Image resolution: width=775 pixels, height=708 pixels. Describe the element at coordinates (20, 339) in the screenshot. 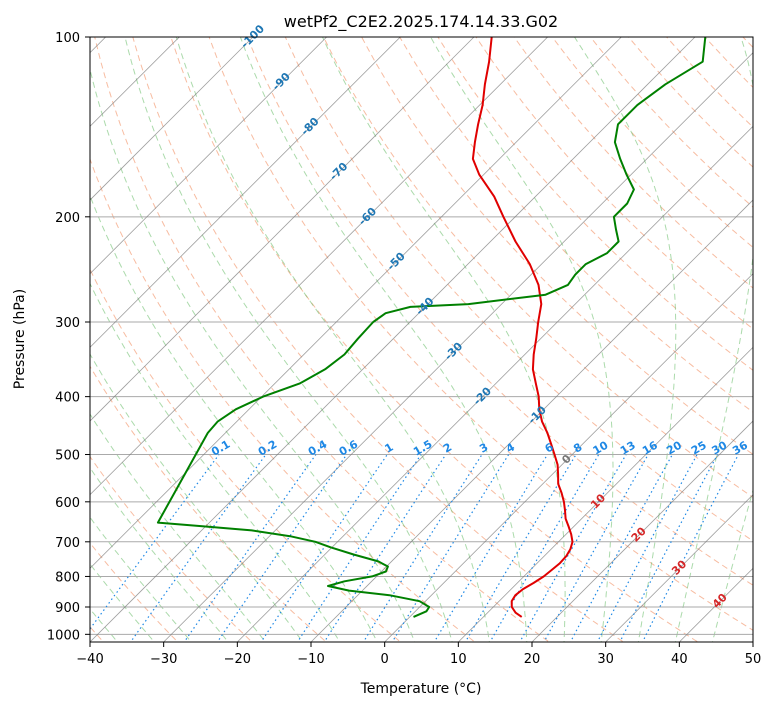

I see `y-axis-label: Pressure (hPa)` at that location.